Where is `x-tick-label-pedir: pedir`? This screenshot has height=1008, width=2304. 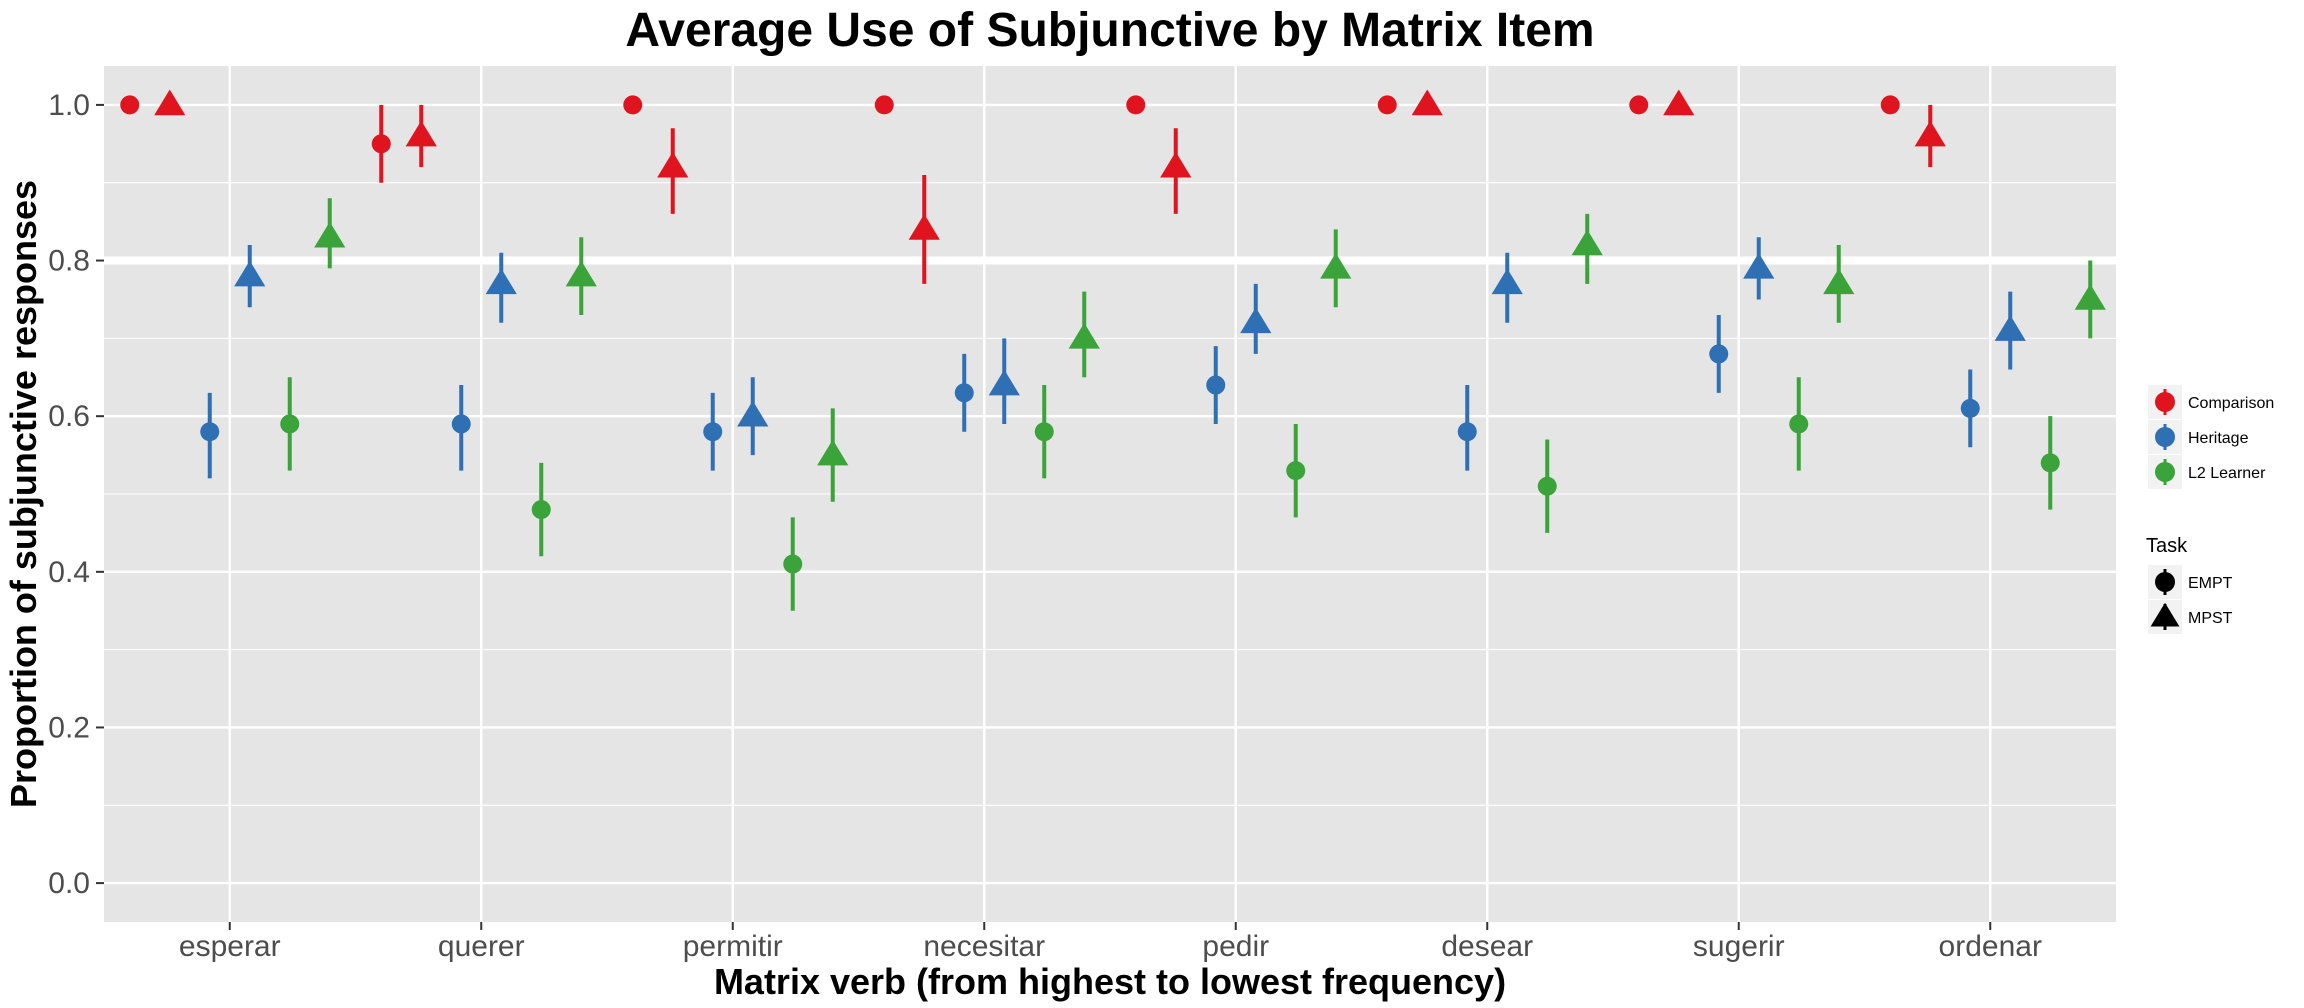
x-tick-label-pedir: pedir is located at coordinates (1235, 946).